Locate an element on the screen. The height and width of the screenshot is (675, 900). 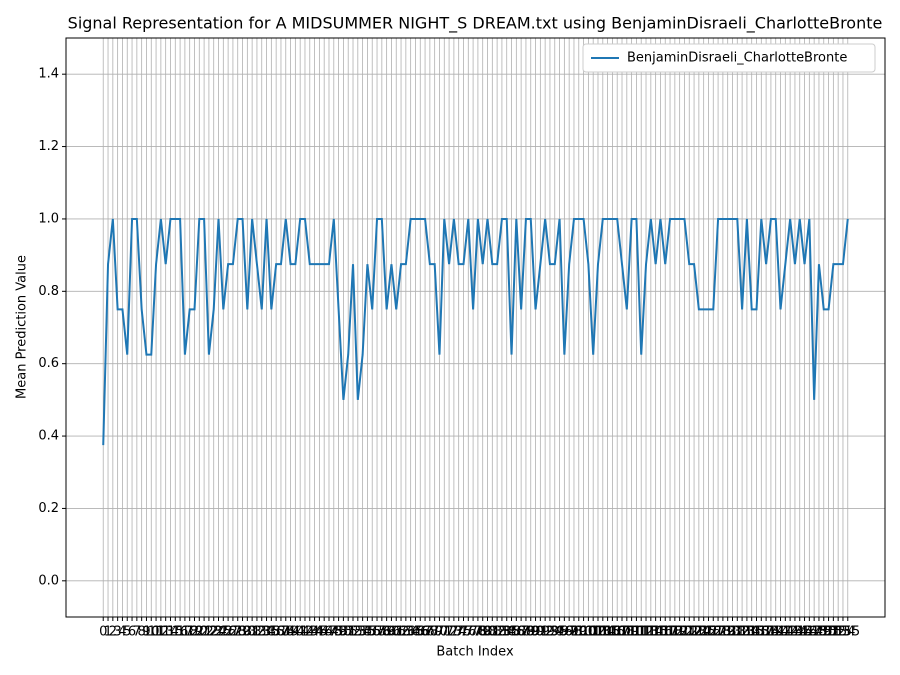
x-tick-label: 111 is located at coordinates (636, 632).